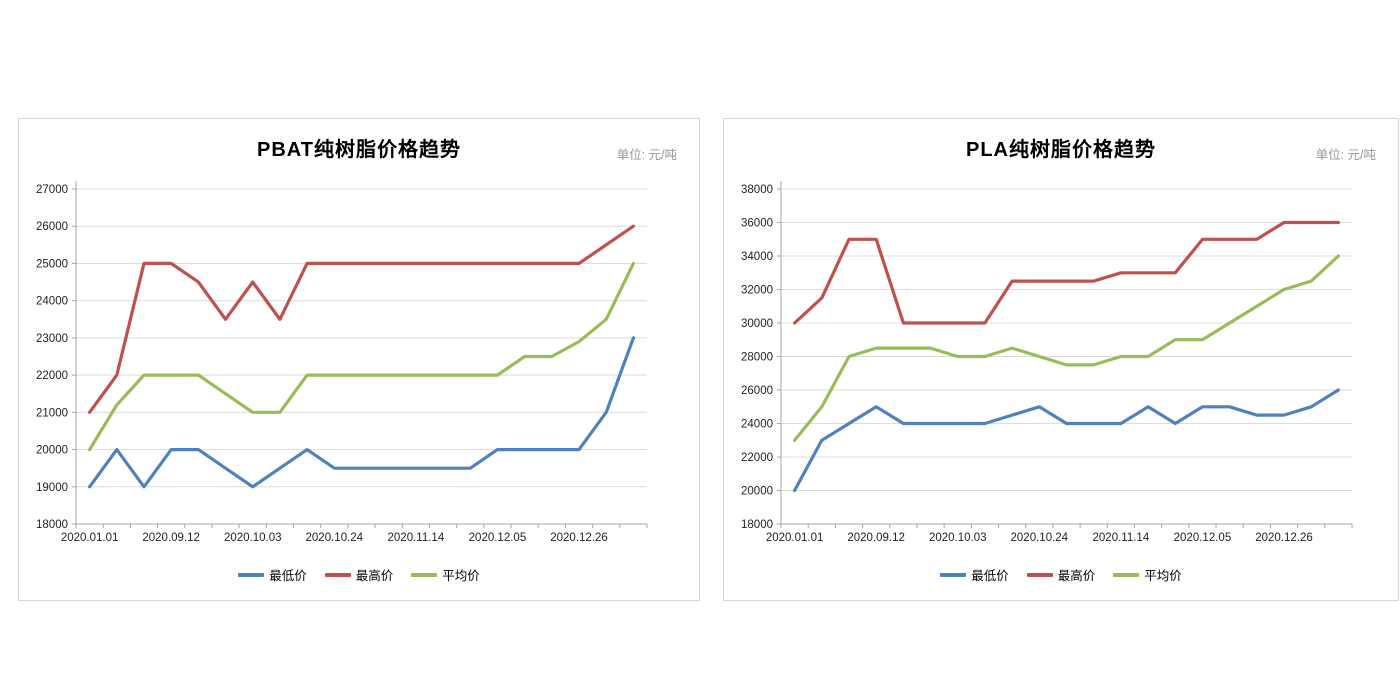 The width and height of the screenshot is (1400, 700). I want to click on pbat-legend: 最低价 最高价 平均价, so click(359, 574).